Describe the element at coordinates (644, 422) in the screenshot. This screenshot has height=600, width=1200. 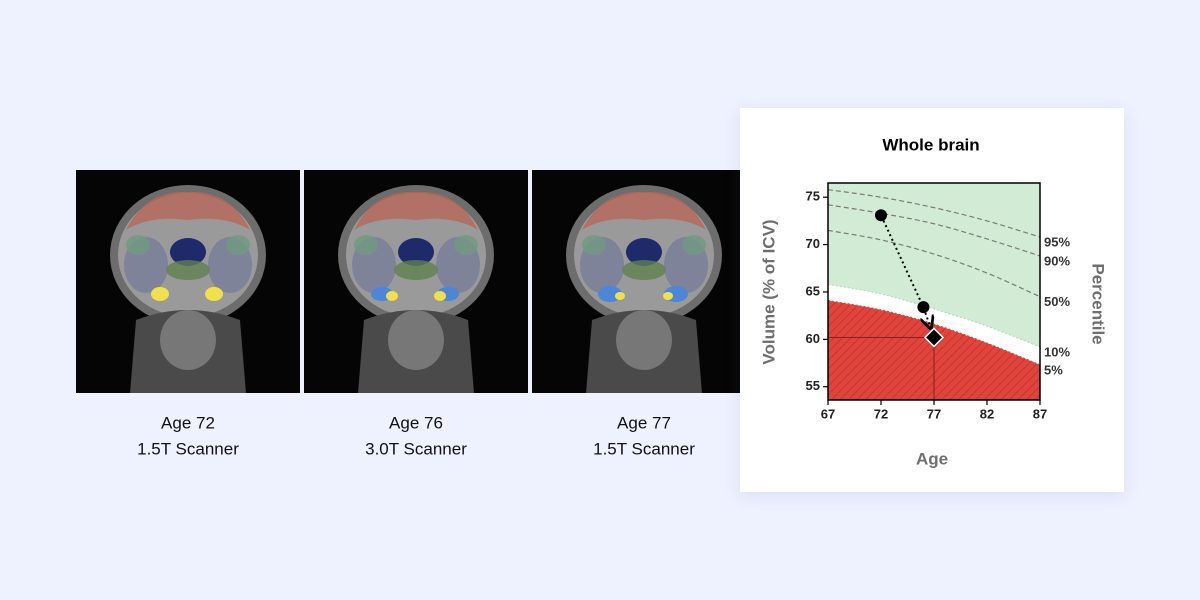
I see `scan-age: Age 77` at that location.